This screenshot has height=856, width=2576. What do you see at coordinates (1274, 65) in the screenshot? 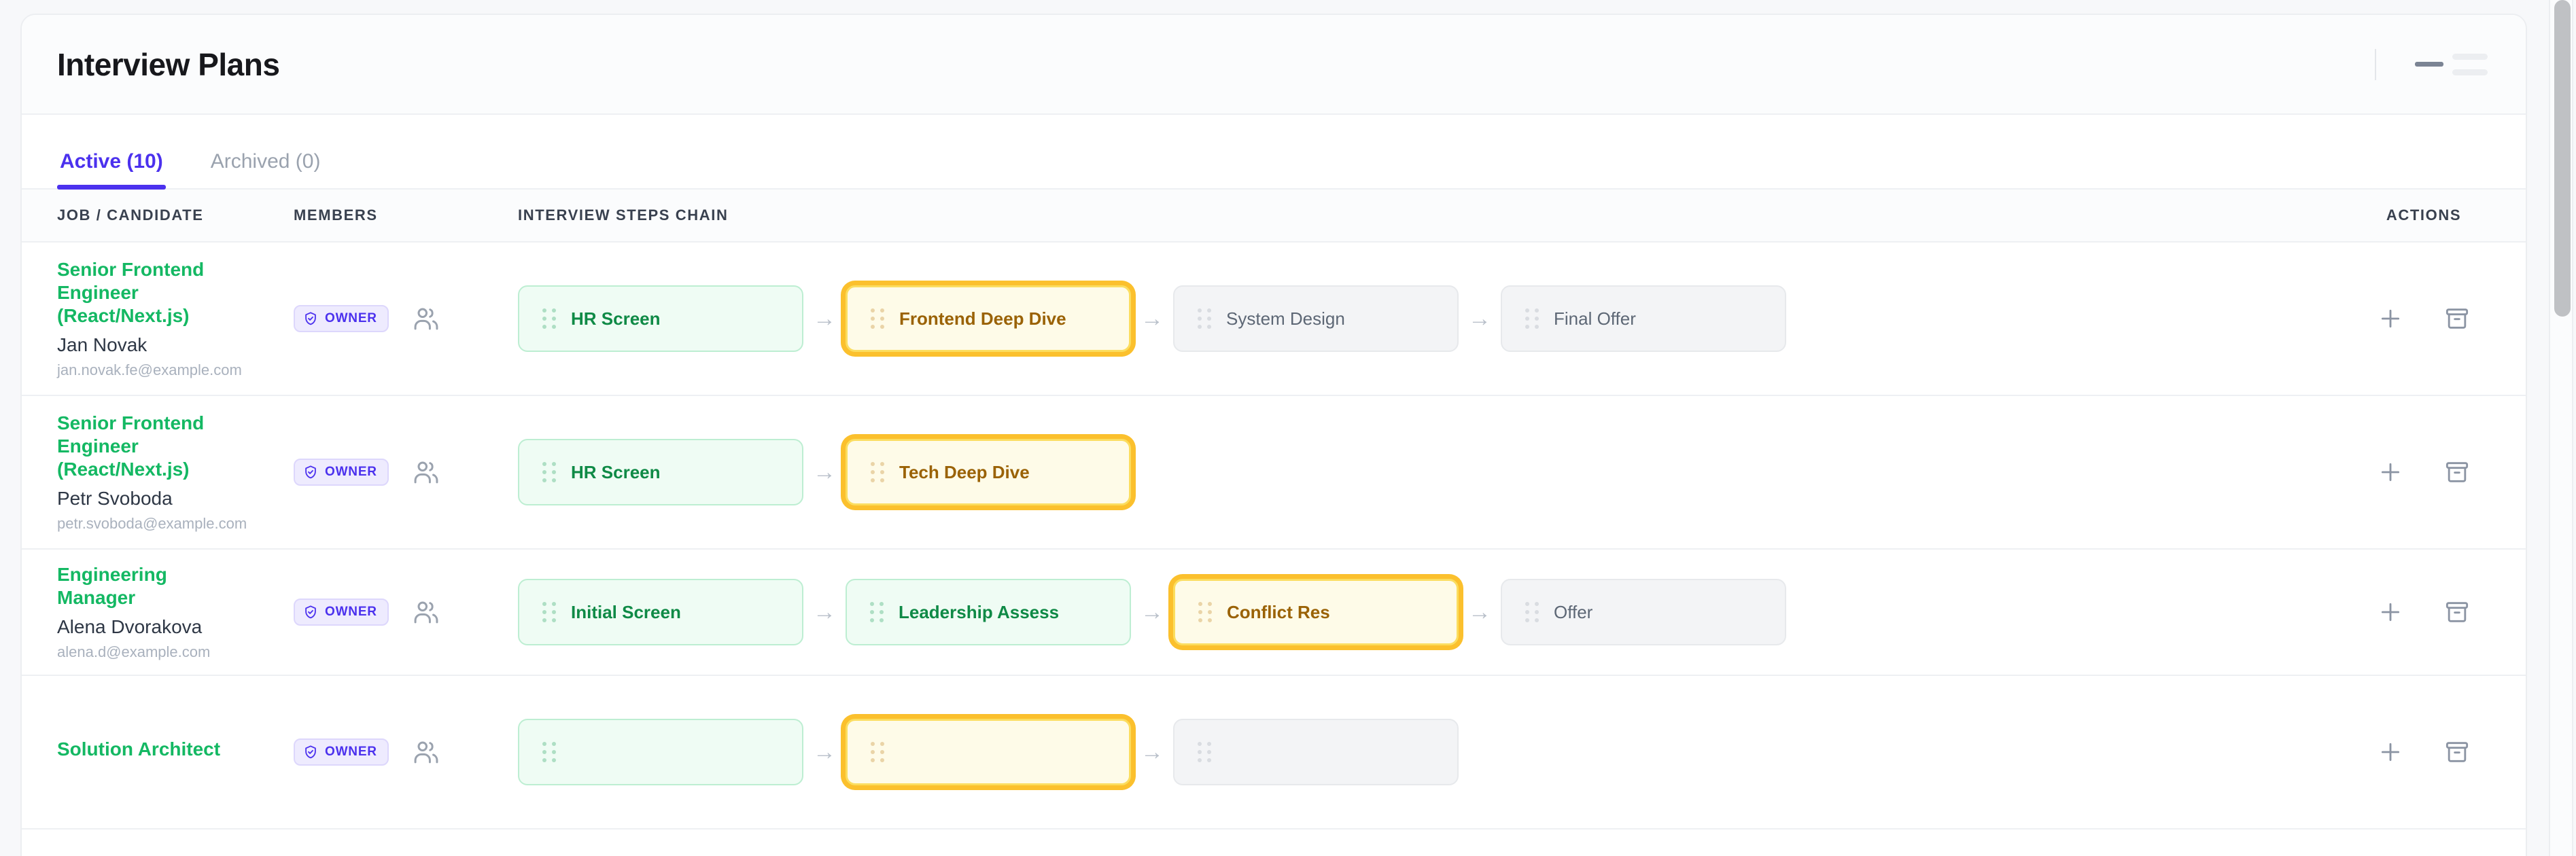
I see `card-header: Interview Plans` at bounding box center [1274, 65].